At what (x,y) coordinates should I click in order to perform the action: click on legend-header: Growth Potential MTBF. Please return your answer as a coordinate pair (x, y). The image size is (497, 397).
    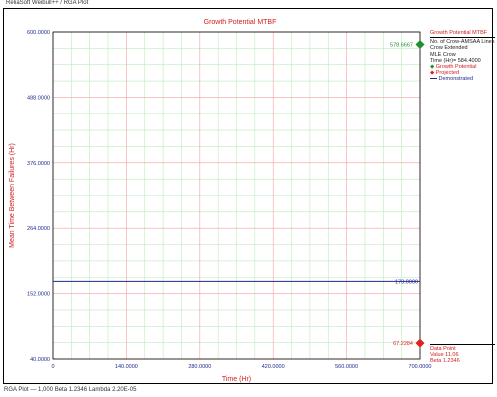
    Looking at the image, I should click on (462, 34).